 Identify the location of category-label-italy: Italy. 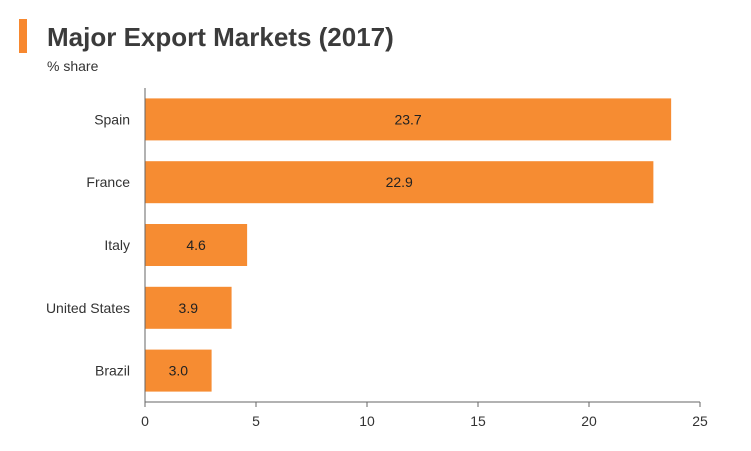
(117, 245).